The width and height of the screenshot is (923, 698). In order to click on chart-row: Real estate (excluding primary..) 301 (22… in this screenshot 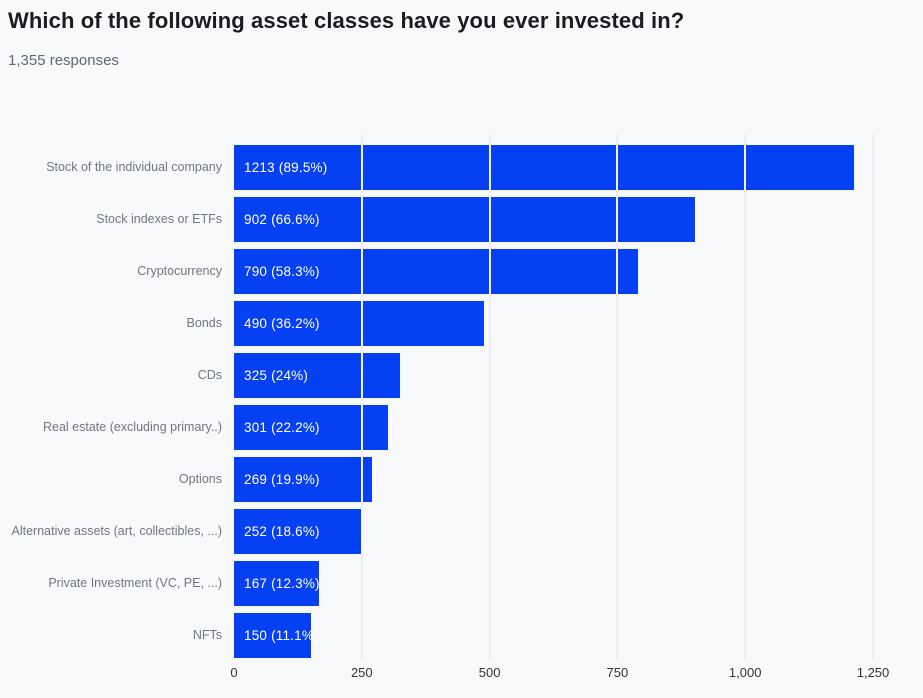, I will do `click(458, 427)`.